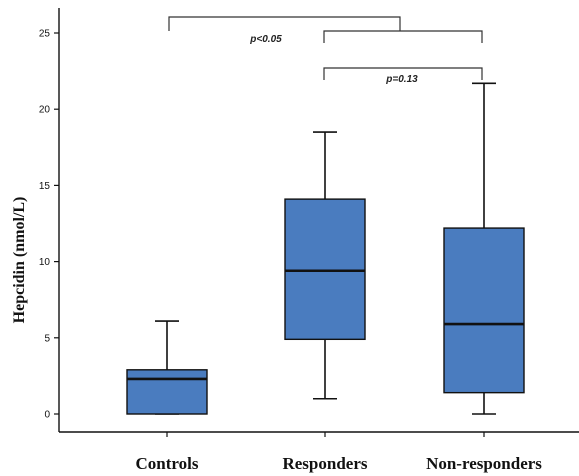 The image size is (579, 476). Describe the element at coordinates (19, 260) in the screenshot. I see `y-axis-label: Hepcidin (nmol/L)` at that location.